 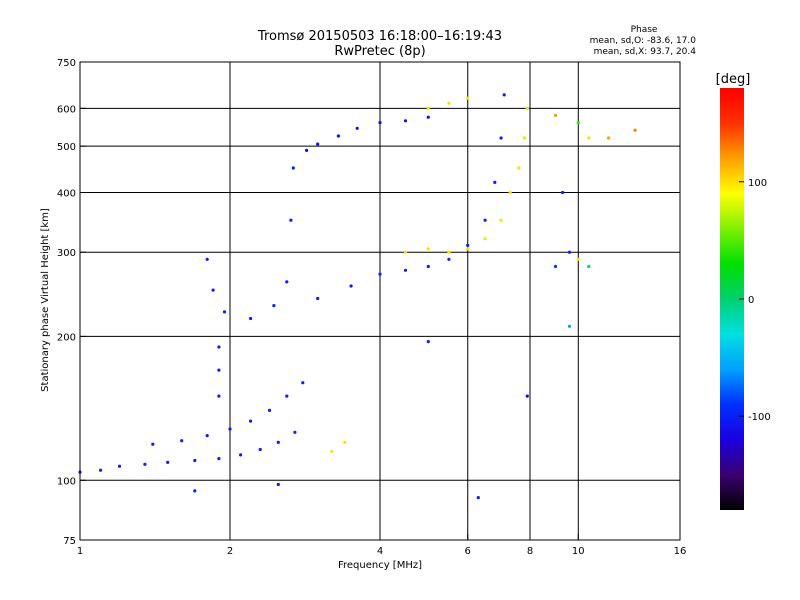 What do you see at coordinates (66, 63) in the screenshot?
I see `y-tick-label: 750` at bounding box center [66, 63].